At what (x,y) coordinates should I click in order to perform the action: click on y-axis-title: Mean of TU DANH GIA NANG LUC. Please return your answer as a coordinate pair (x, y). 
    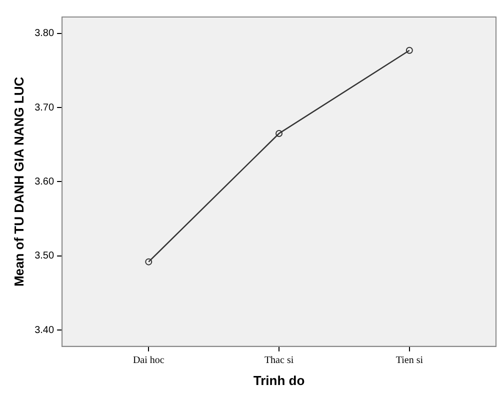
    Looking at the image, I should click on (18, 181).